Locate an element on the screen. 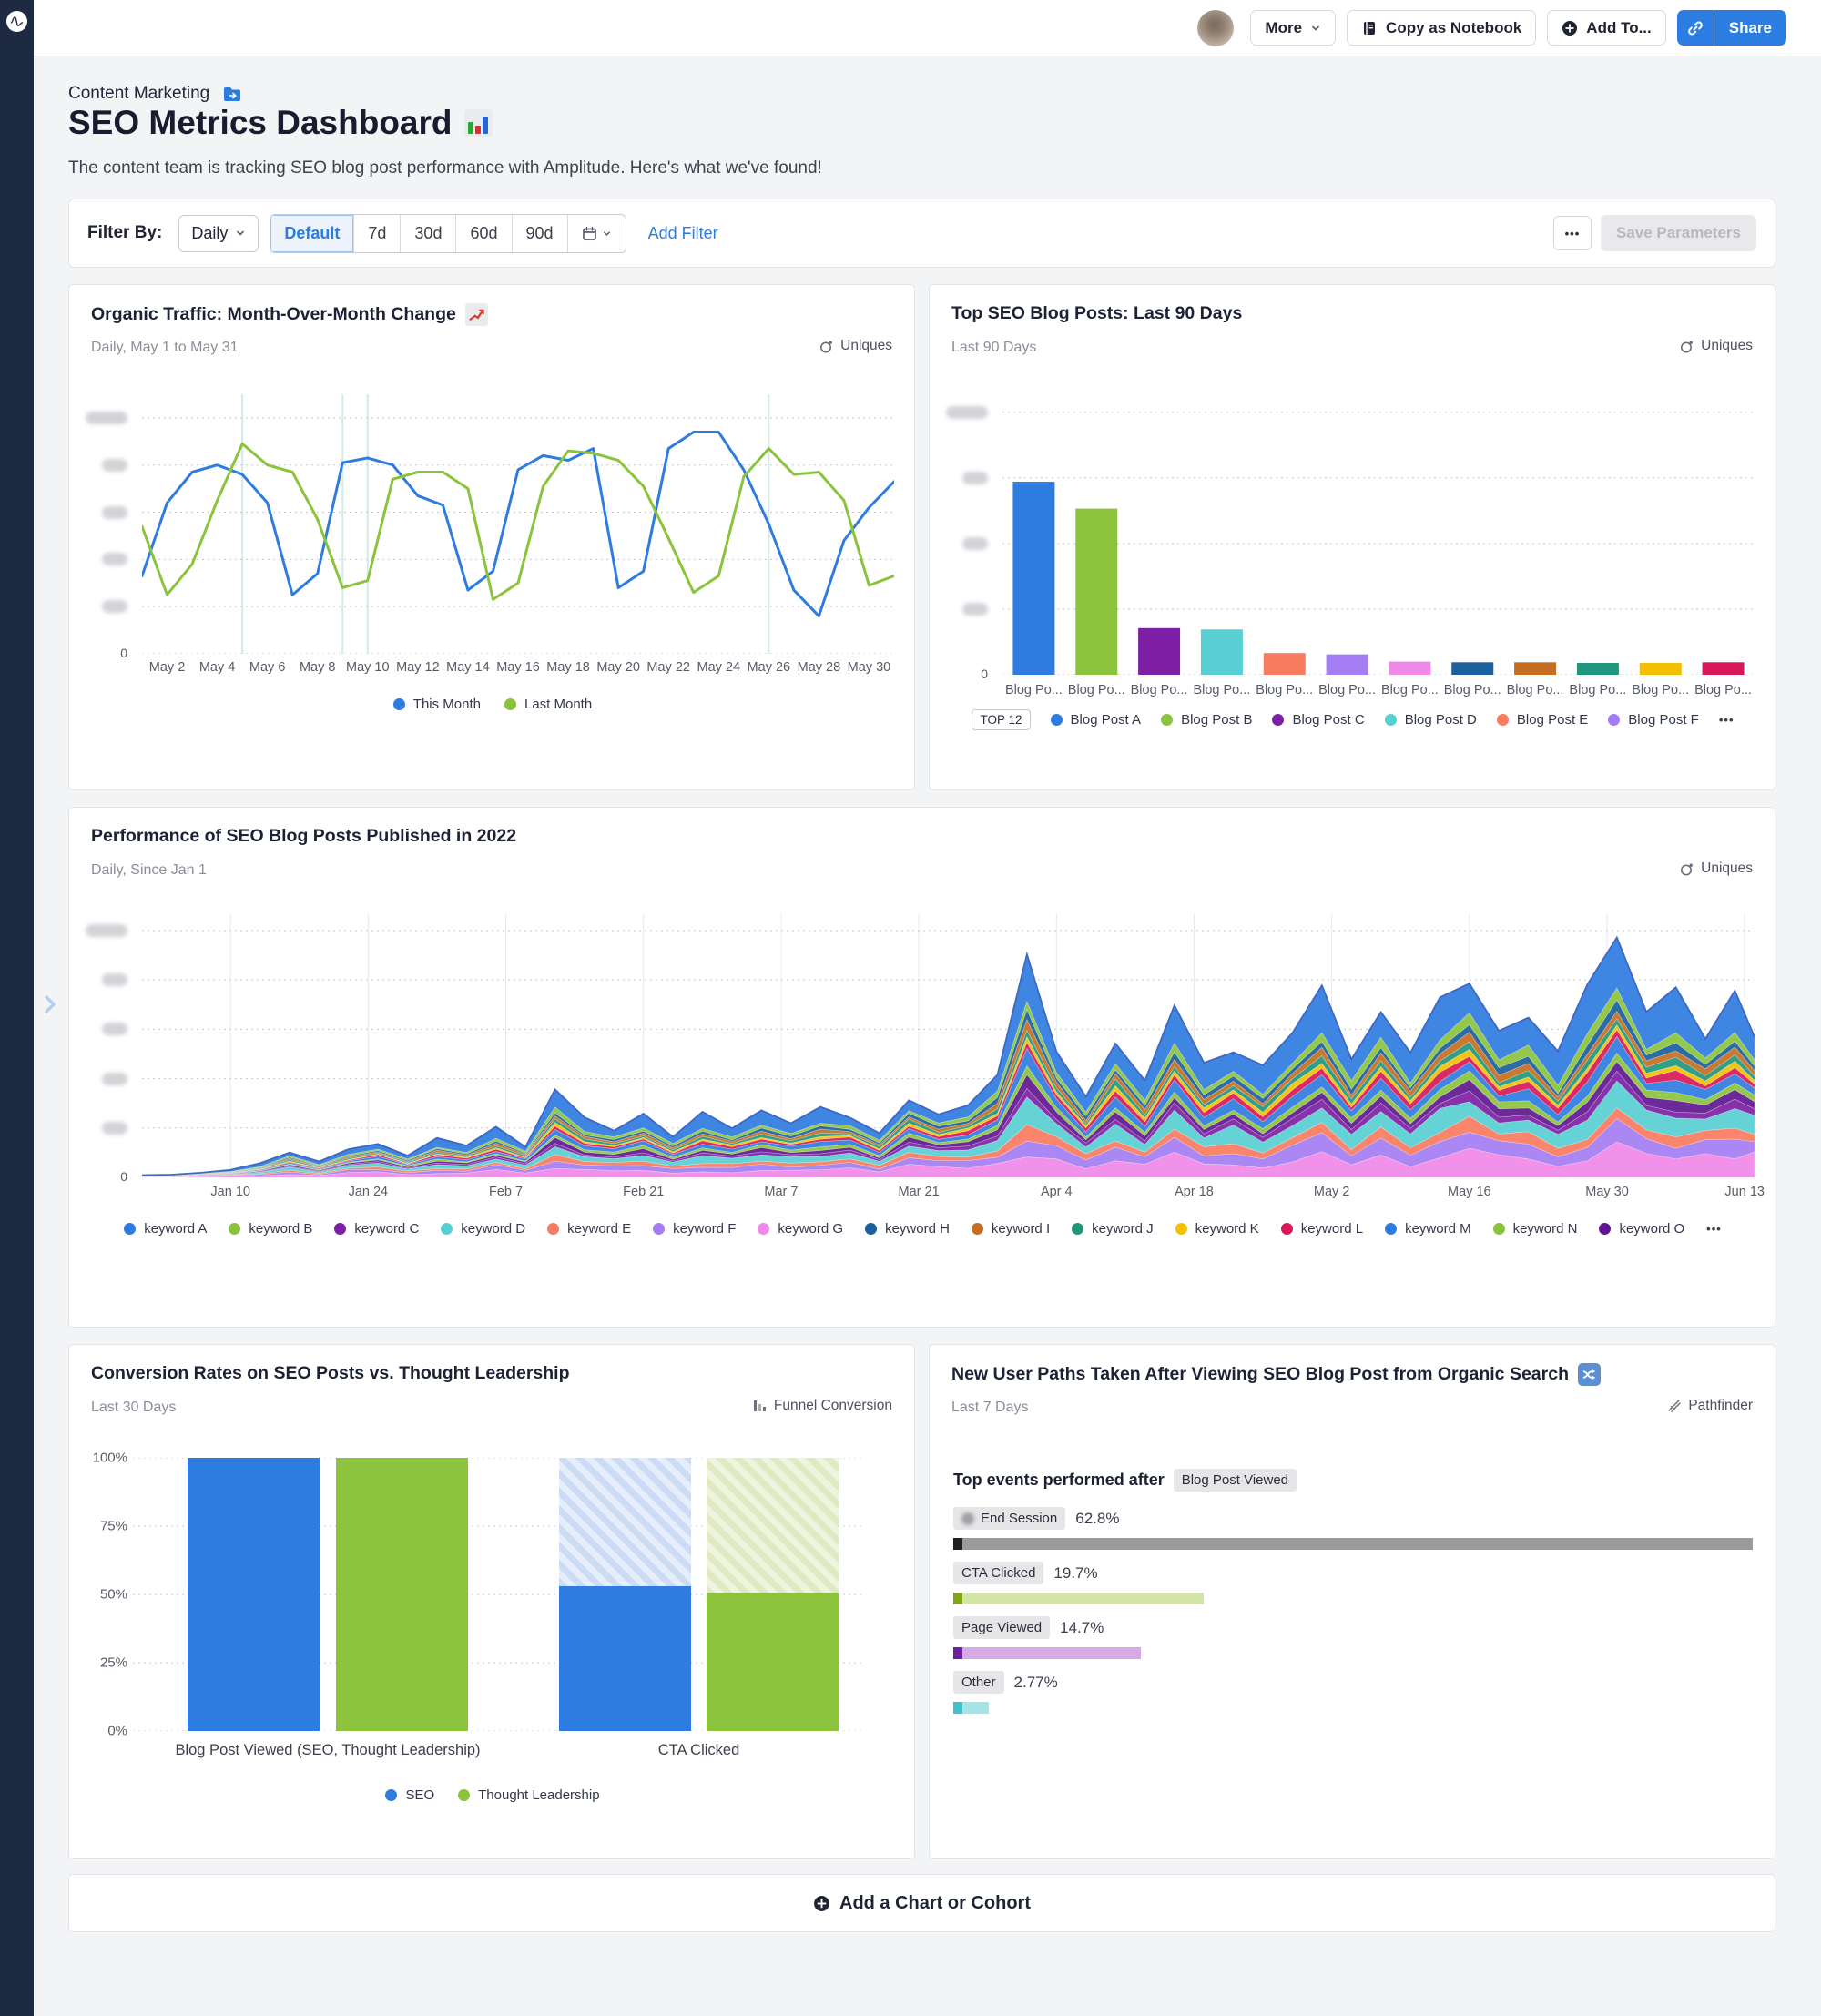 This screenshot has width=1821, height=2016. legend-item-this-month: This Month is located at coordinates (436, 704).